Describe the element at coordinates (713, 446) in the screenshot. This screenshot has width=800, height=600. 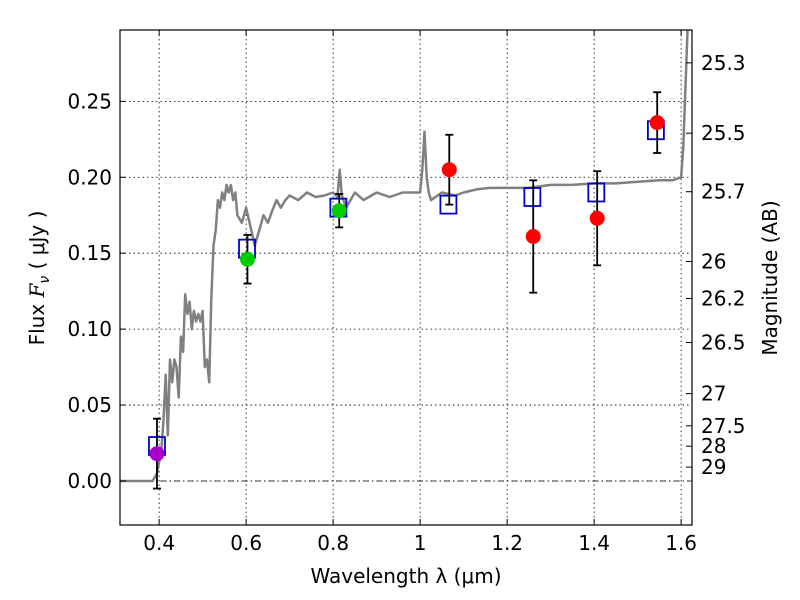
I see `mag-tick-label: 28` at that location.